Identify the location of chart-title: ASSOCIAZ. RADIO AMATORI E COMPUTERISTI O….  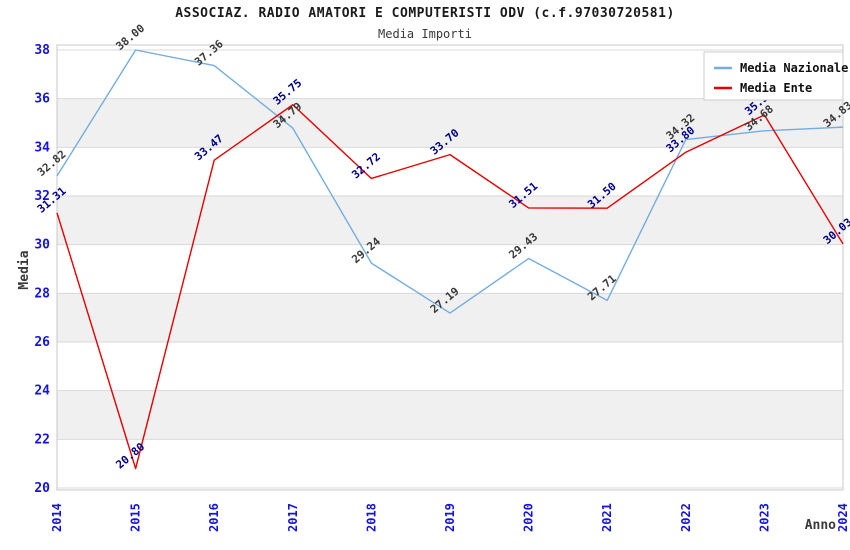
(425, 13).